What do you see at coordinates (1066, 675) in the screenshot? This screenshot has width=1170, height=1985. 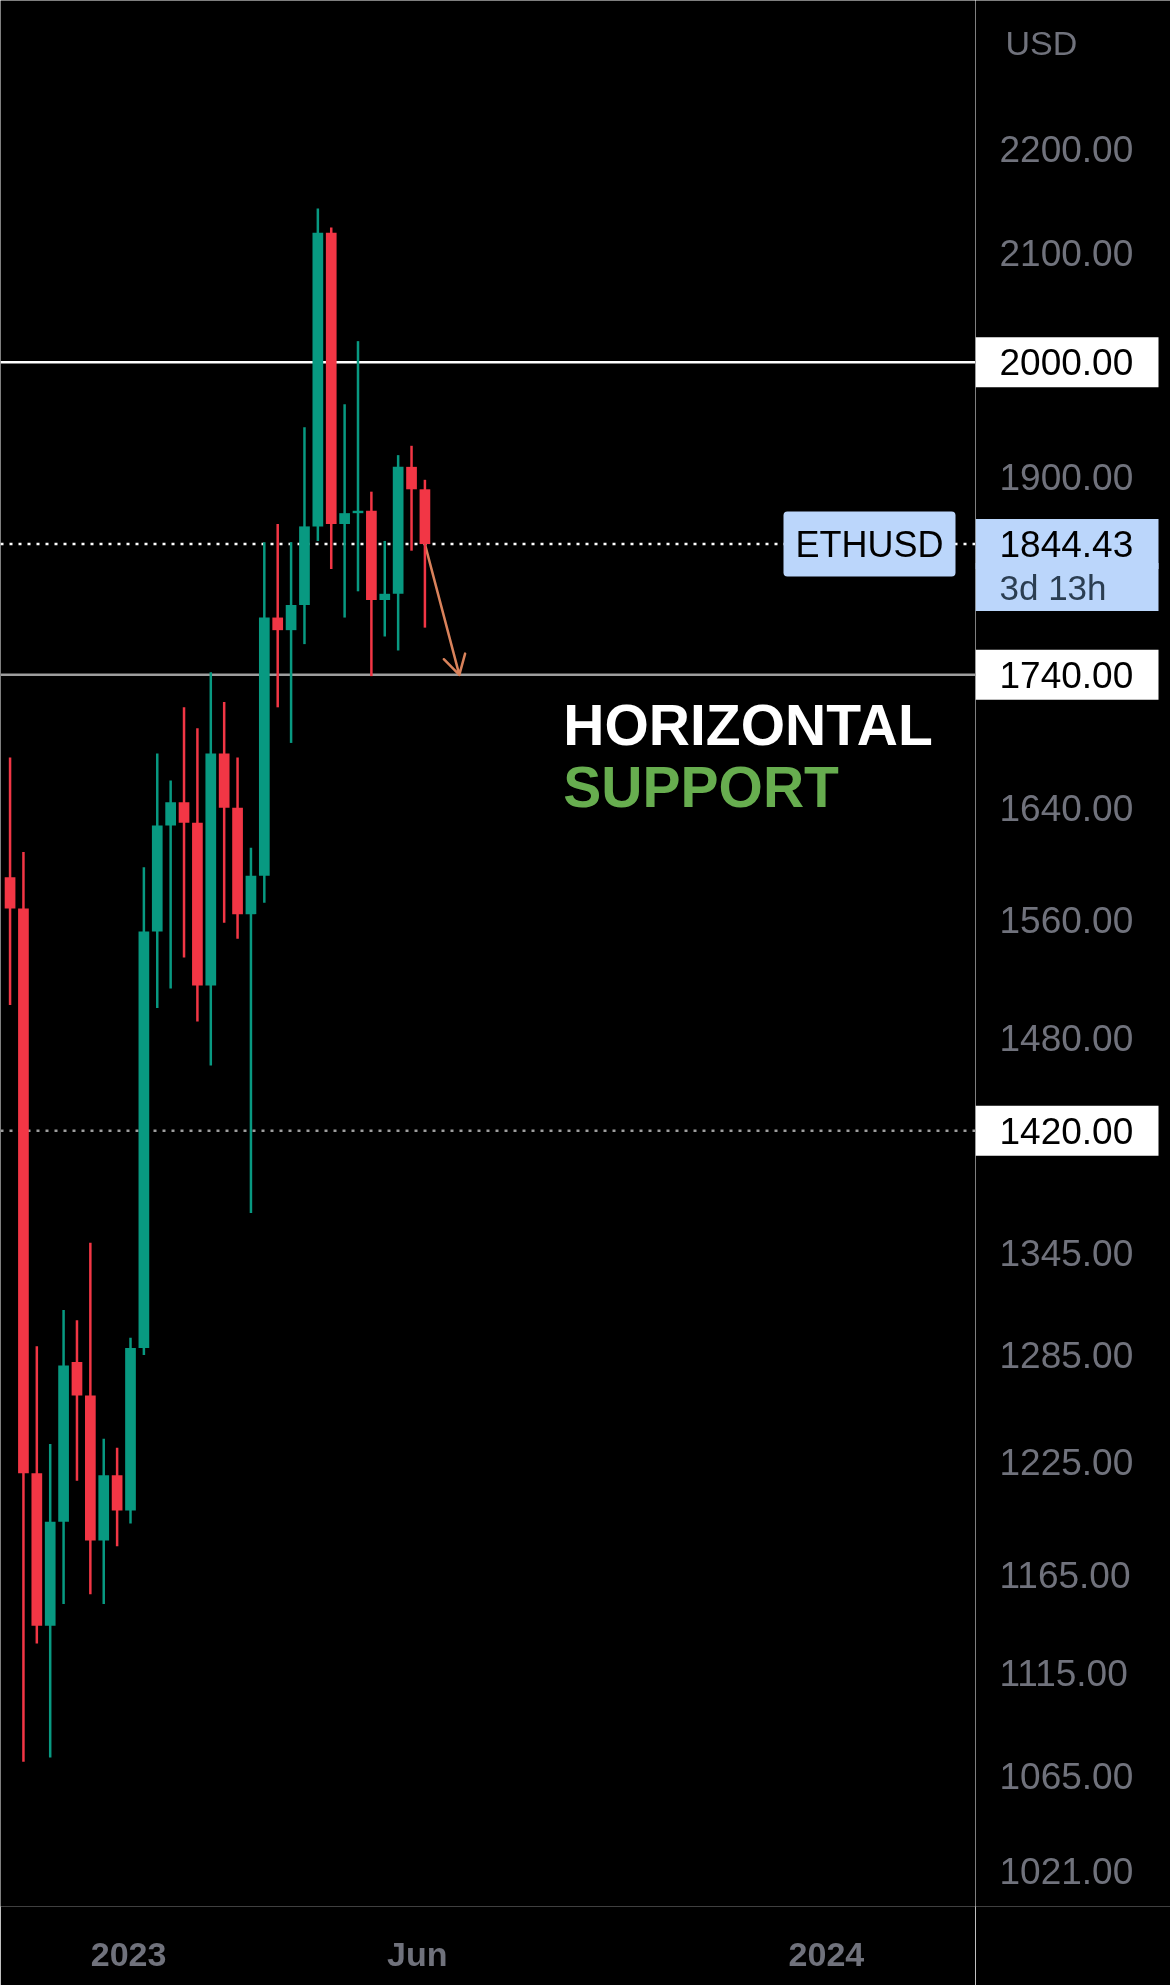 I see `ref-line-label: 1740.00` at bounding box center [1066, 675].